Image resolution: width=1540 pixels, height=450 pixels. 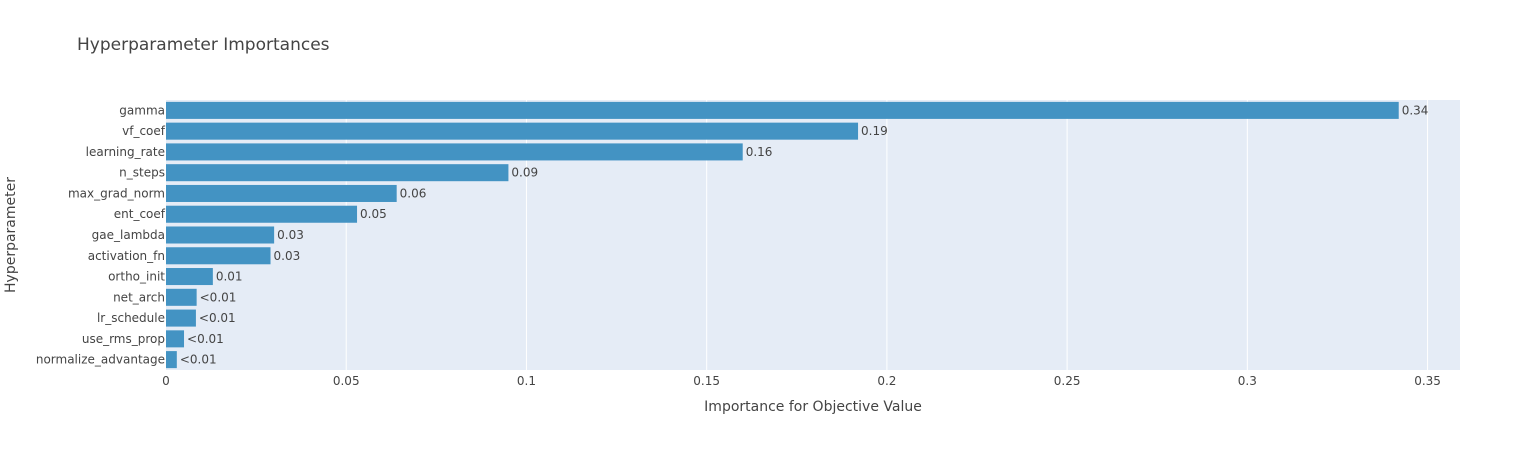 I want to click on x-tick-label: 0.2, so click(x=886, y=381).